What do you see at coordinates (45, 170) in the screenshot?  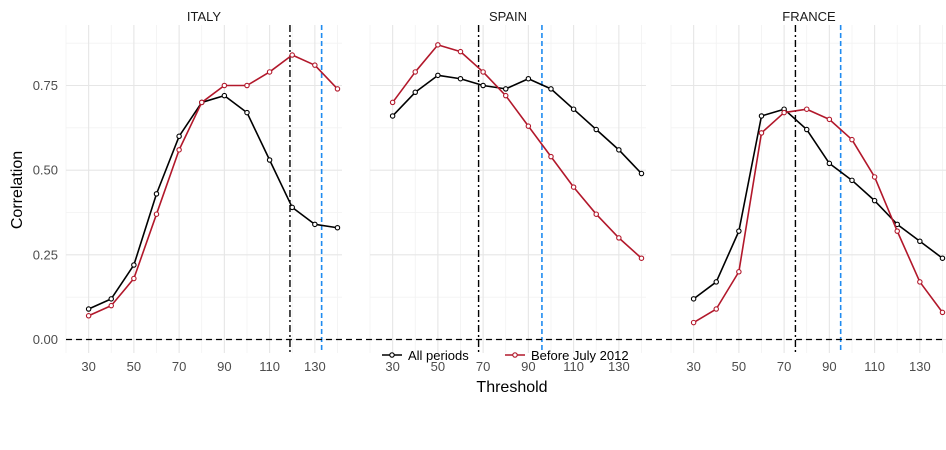 I see `y-tick-label: 0.50` at bounding box center [45, 170].